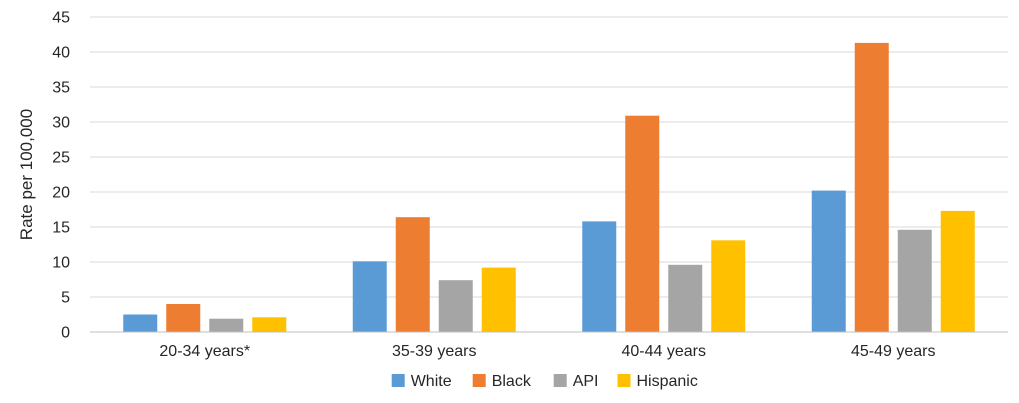 The width and height of the screenshot is (1019, 403). I want to click on x-tick-label: 45-49 years, so click(893, 351).